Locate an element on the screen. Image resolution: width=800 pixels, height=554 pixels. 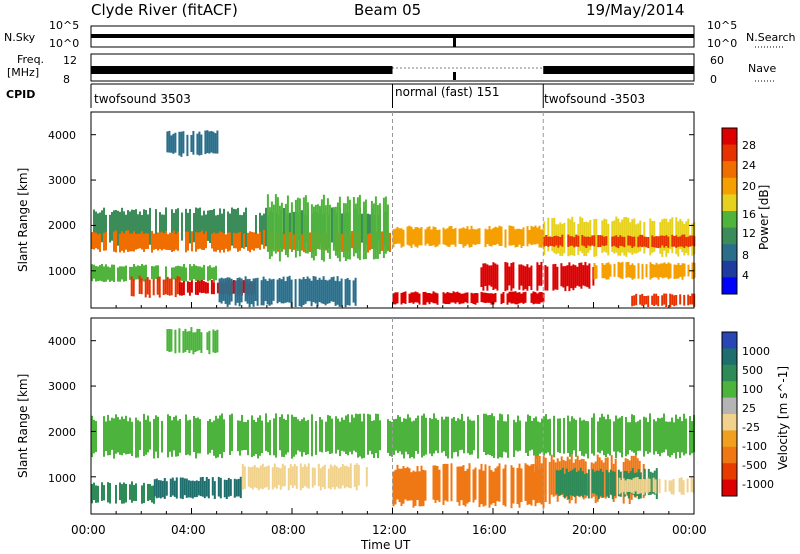
p1-region-12-strip is located at coordinates (612, 241).